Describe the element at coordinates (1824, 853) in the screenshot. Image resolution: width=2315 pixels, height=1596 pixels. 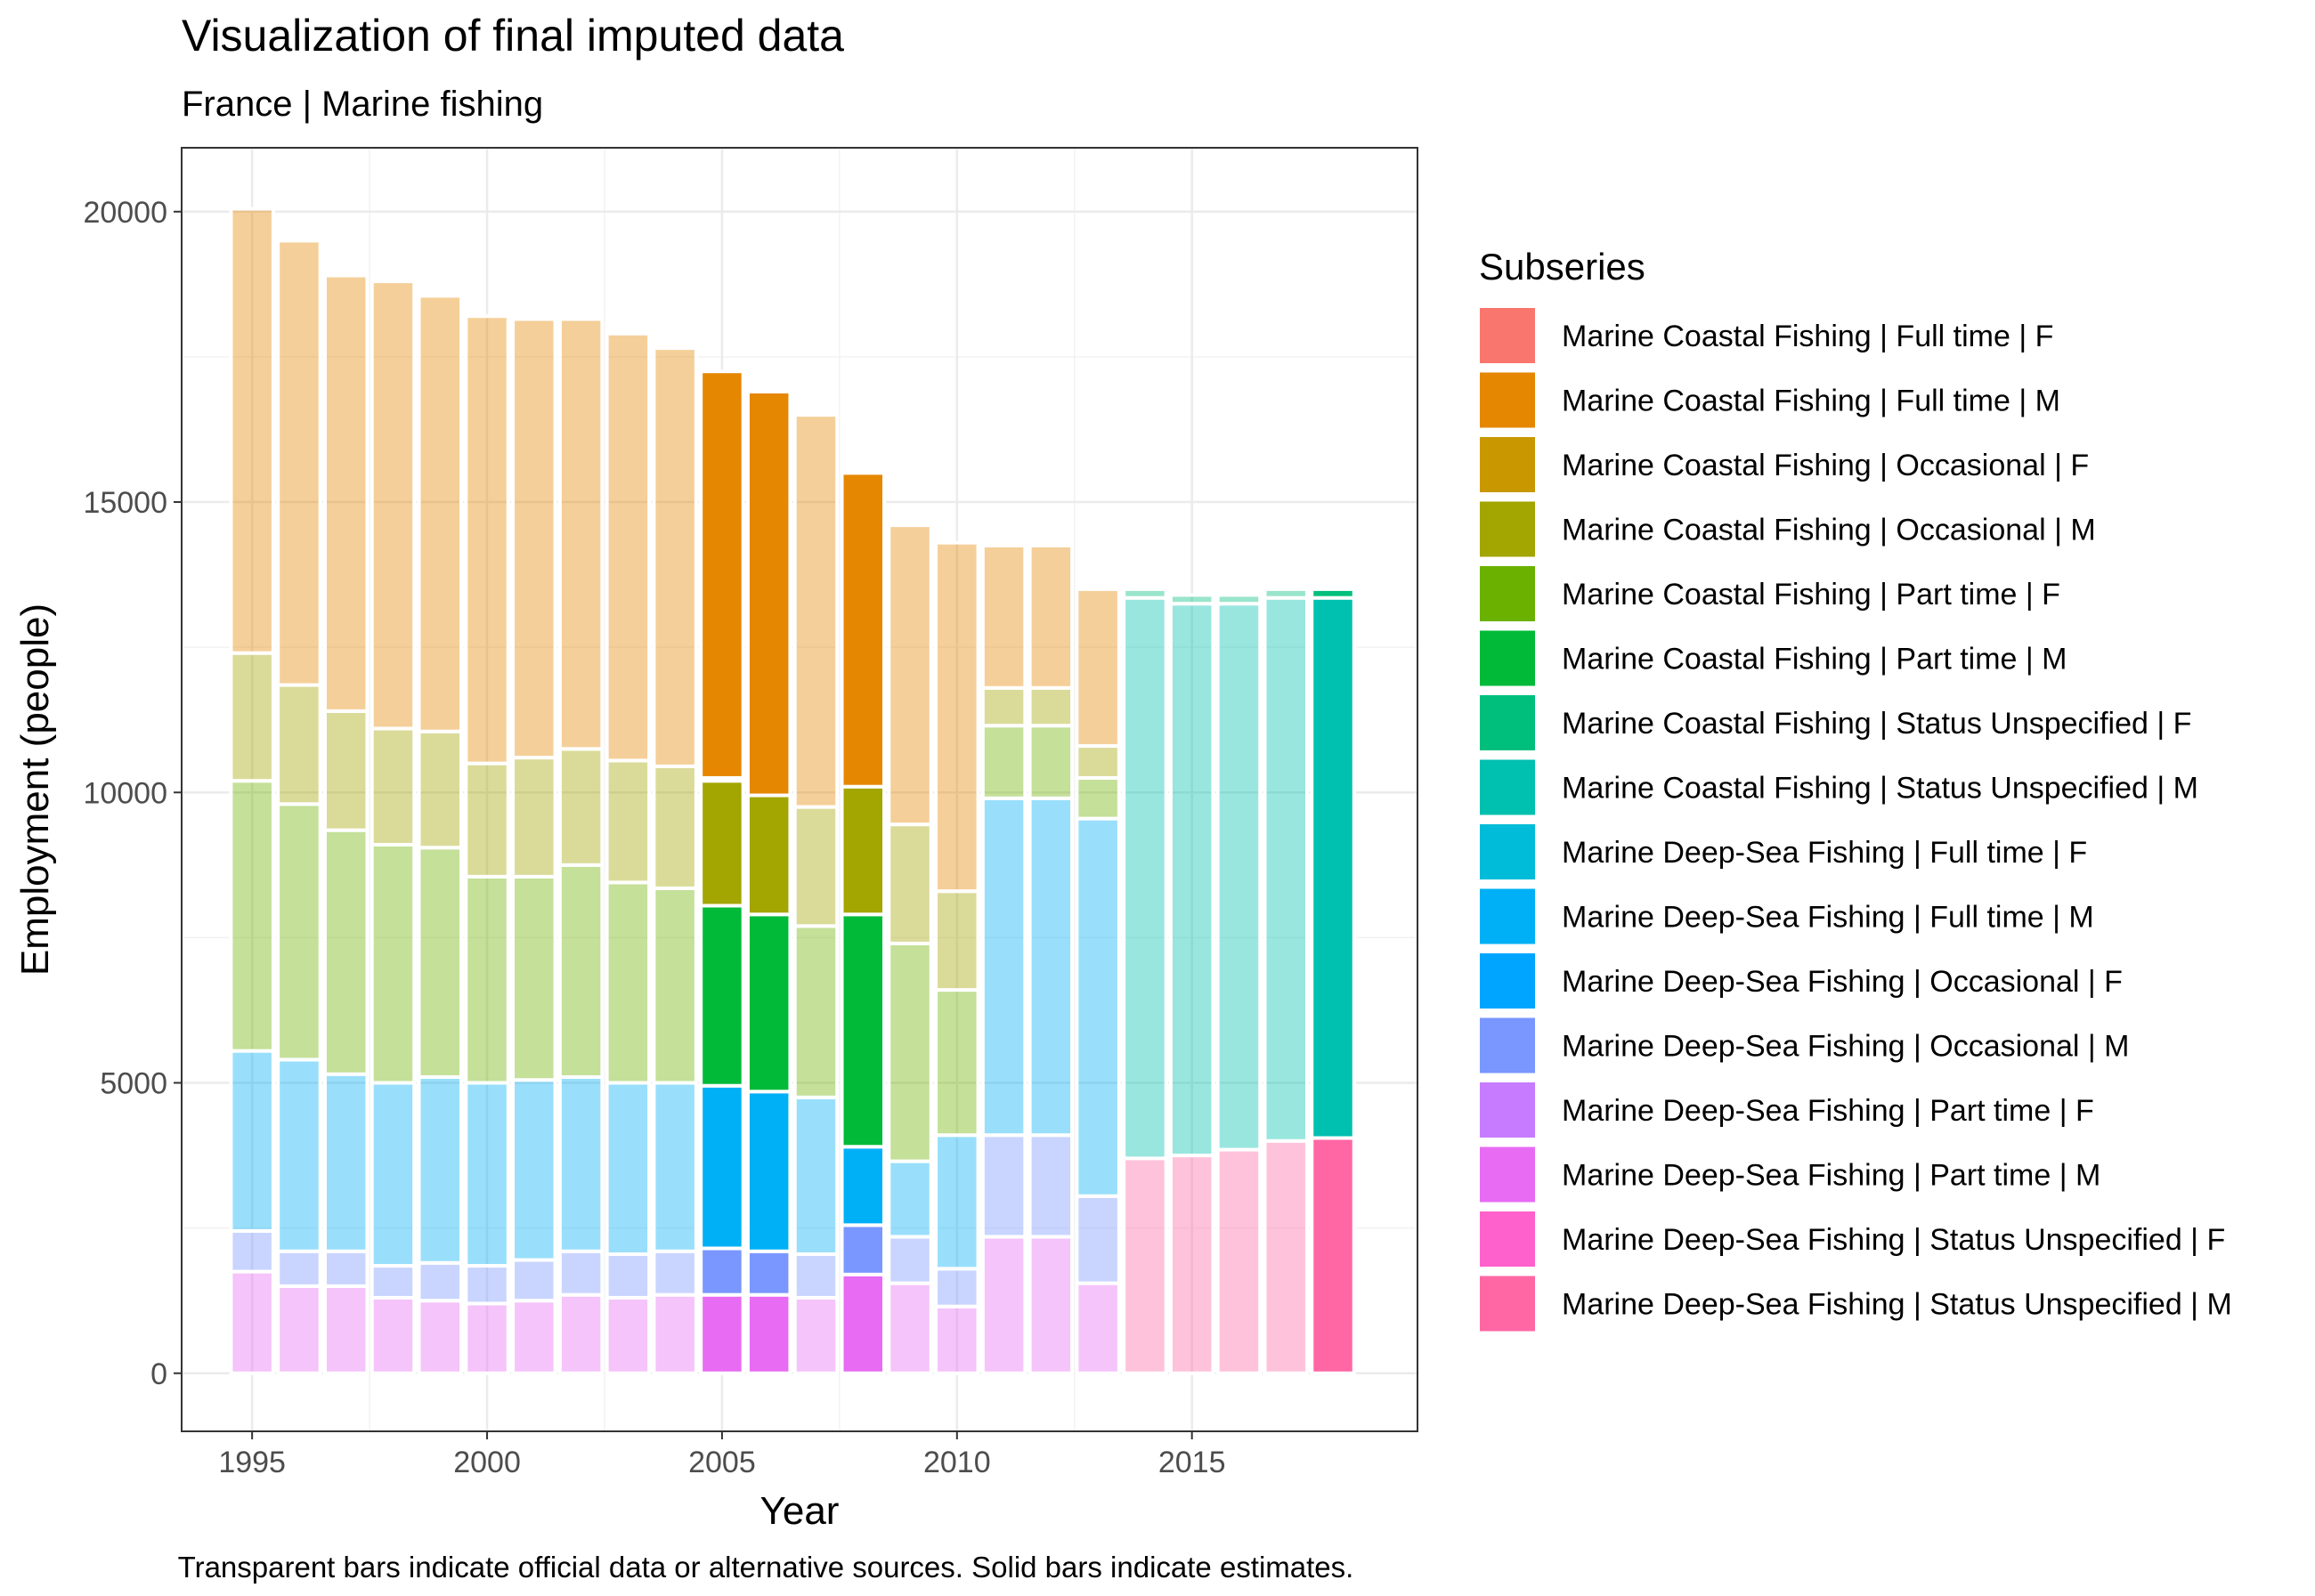
I see `legend-label: Marine Deep-Sea Fishing | Full time | F` at that location.